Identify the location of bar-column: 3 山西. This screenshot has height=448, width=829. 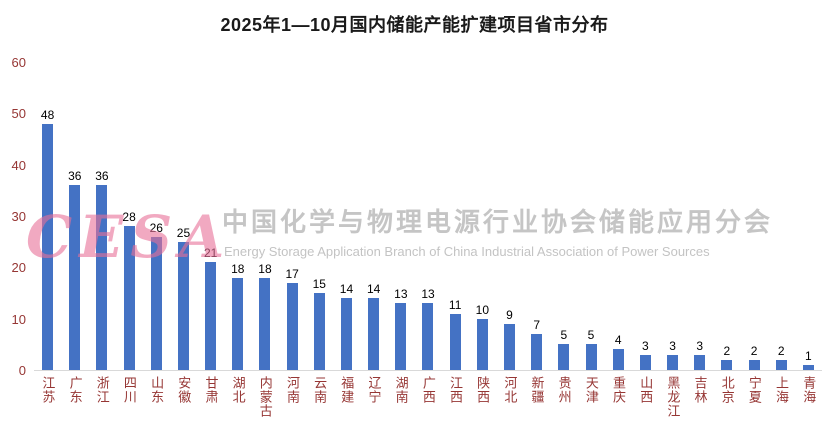
(645, 253).